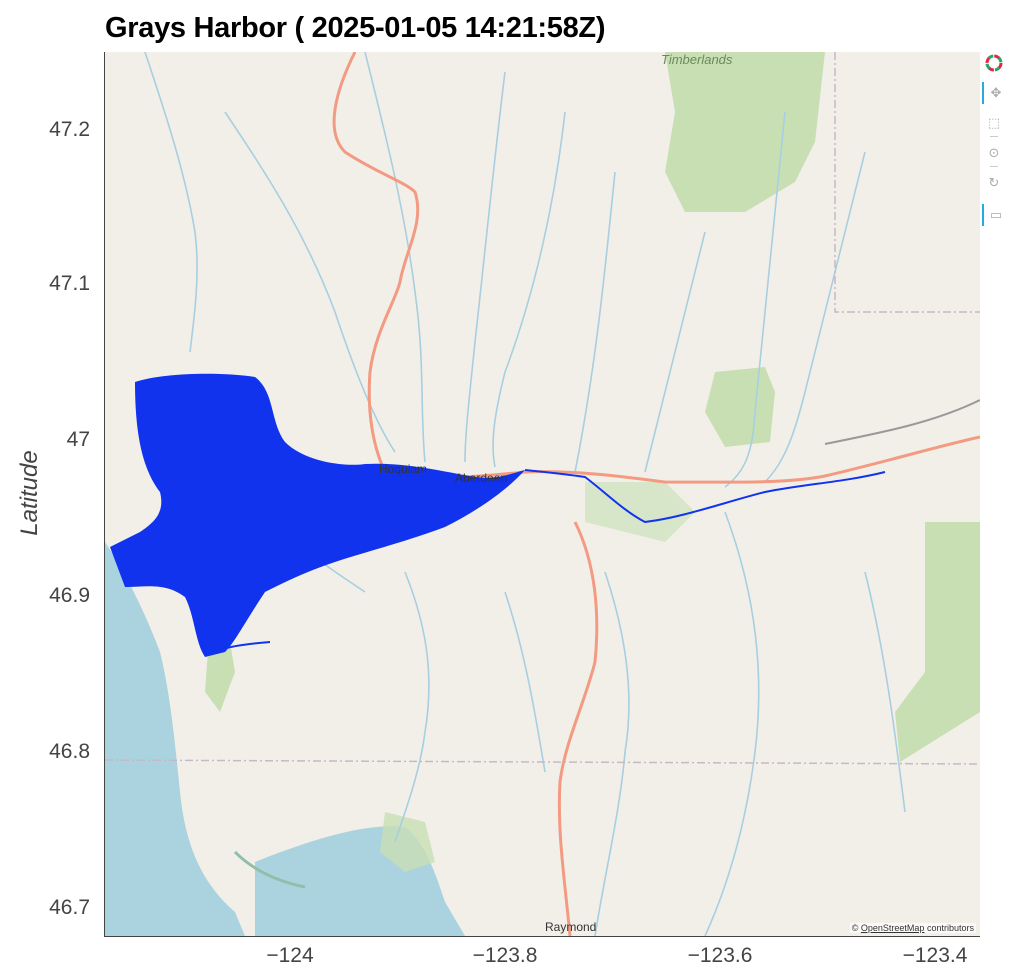 The height and width of the screenshot is (973, 1018). I want to click on reset-icon: ↻, so click(994, 182).